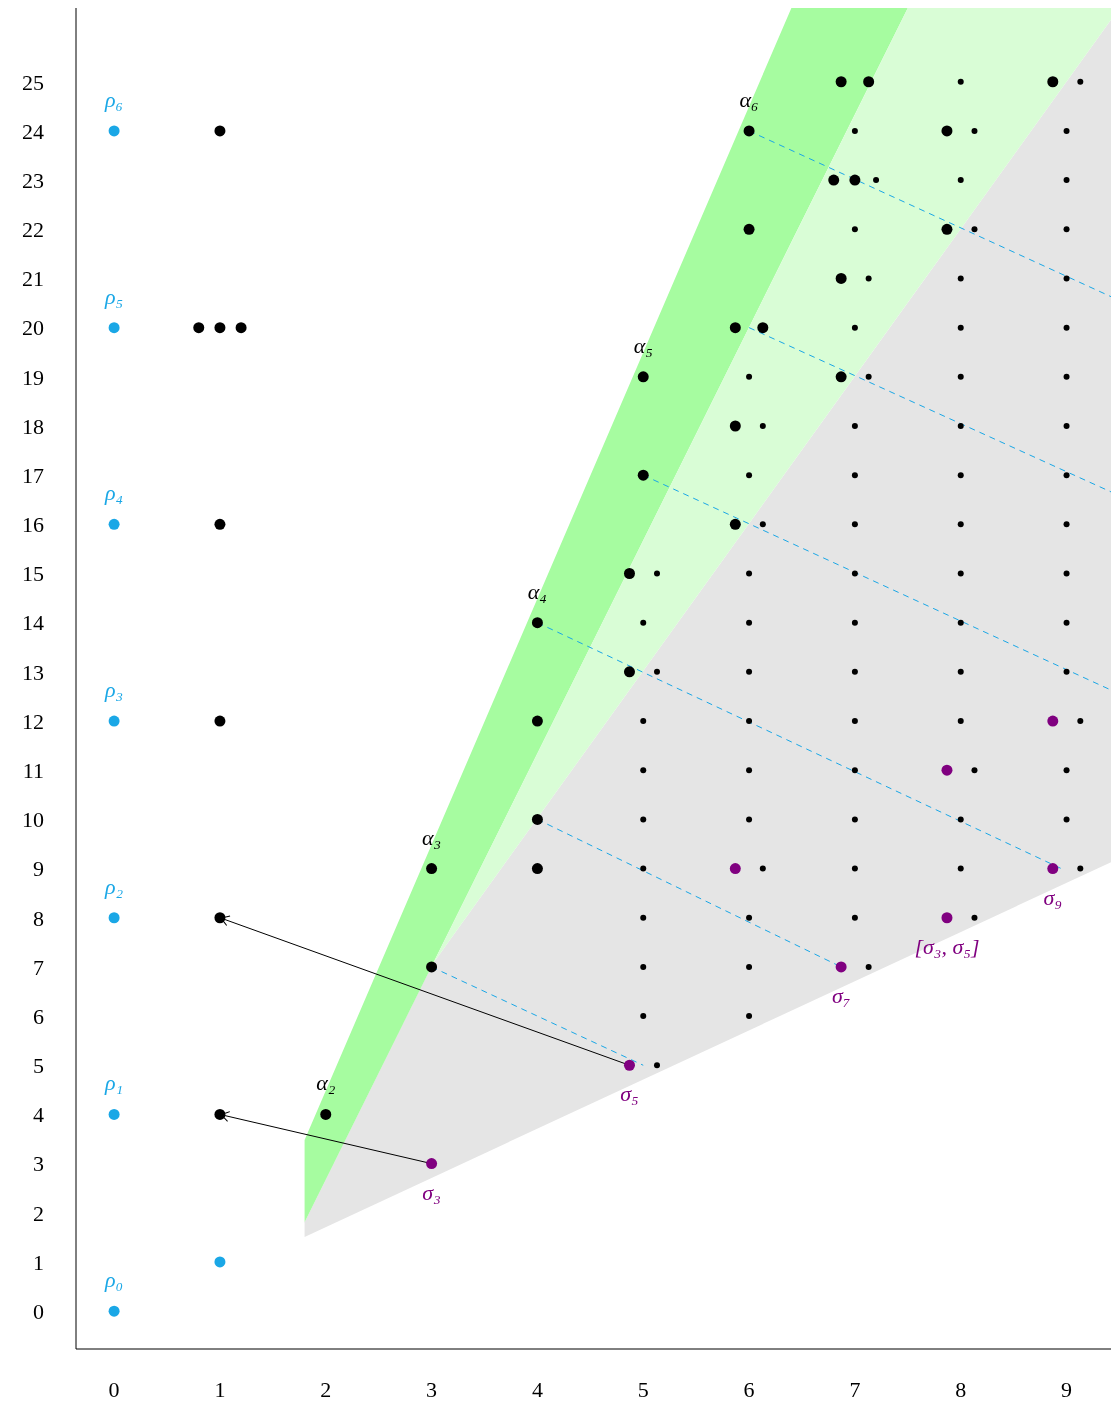 The image size is (1111, 1414). Describe the element at coordinates (33, 672) in the screenshot. I see `y-tick-label: 13` at that location.